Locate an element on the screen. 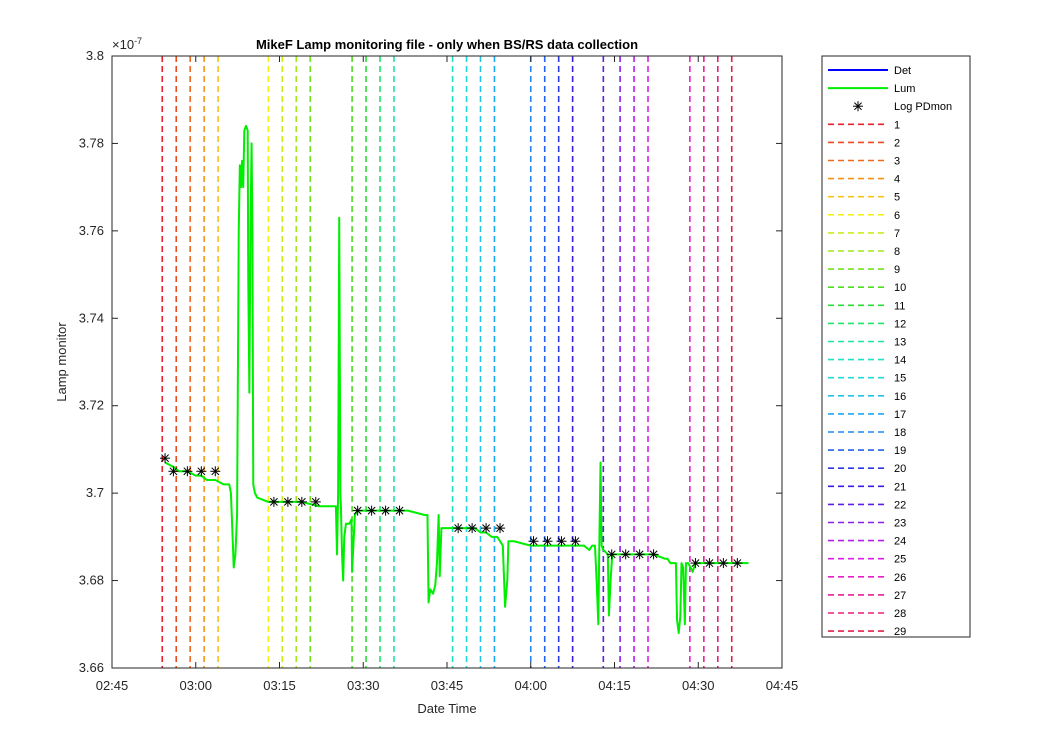 The image size is (1050, 750). legend-label-marker-15: 15 is located at coordinates (900, 379).